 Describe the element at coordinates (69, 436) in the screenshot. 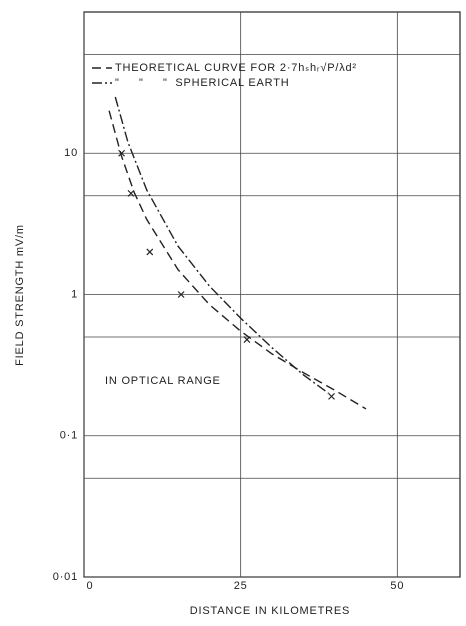

I see `y-tick-label: 0·1` at that location.